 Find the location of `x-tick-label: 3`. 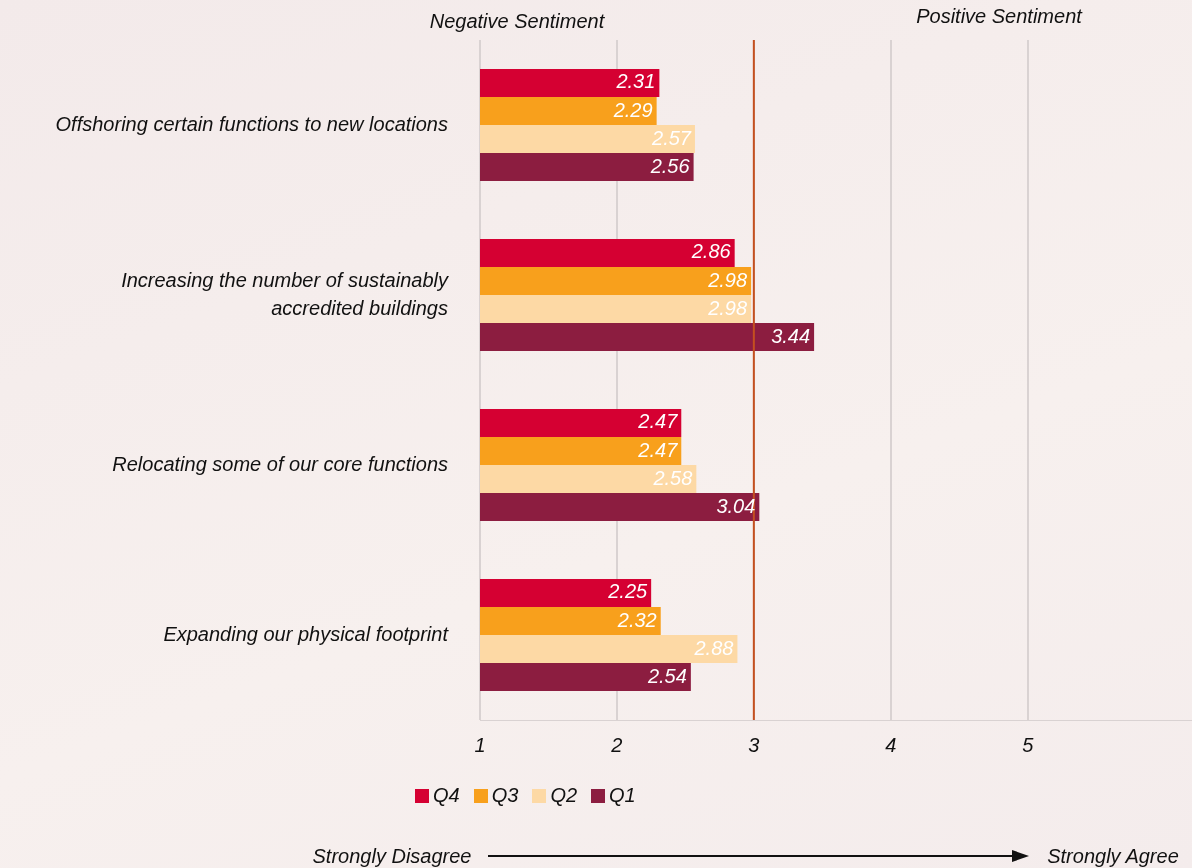

x-tick-label: 3 is located at coordinates (754, 744).